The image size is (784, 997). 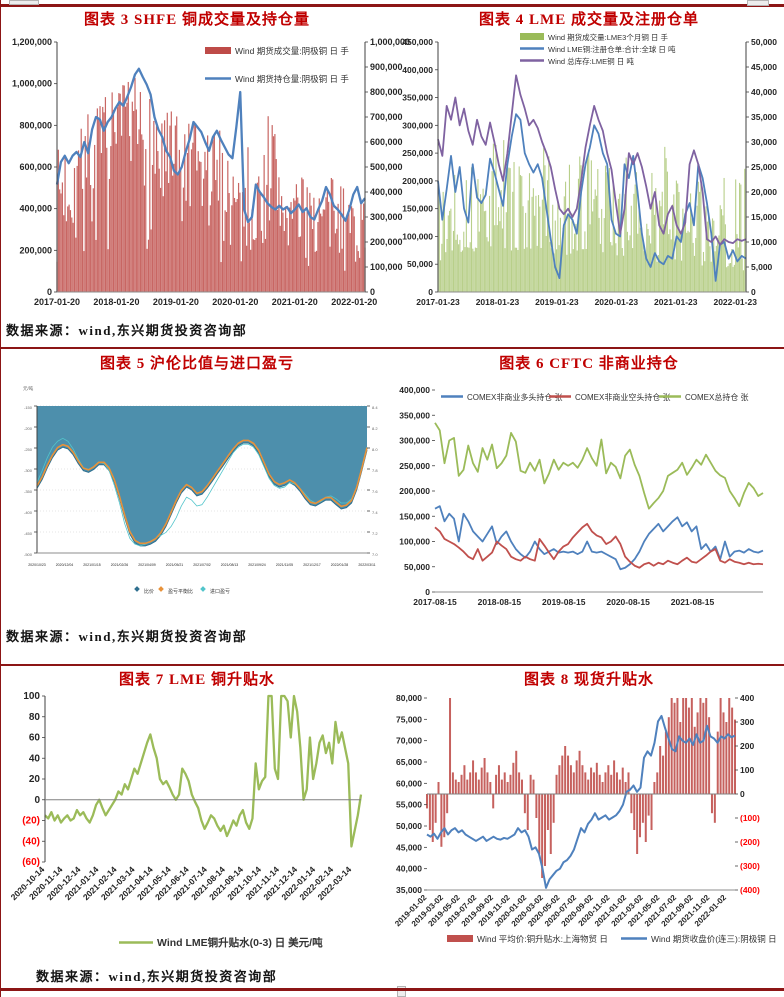 What do you see at coordinates (386, 117) in the screenshot?
I see `svg-text: 700,000` at bounding box center [386, 117].